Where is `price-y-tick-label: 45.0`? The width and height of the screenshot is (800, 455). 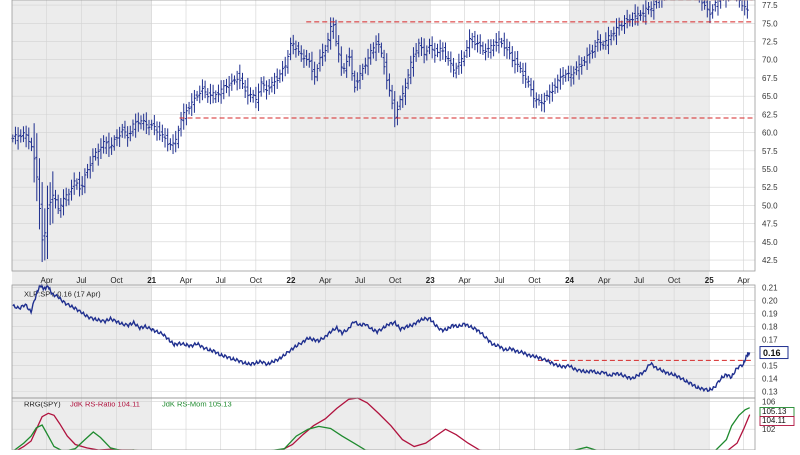 price-y-tick-label: 45.0 is located at coordinates (770, 242).